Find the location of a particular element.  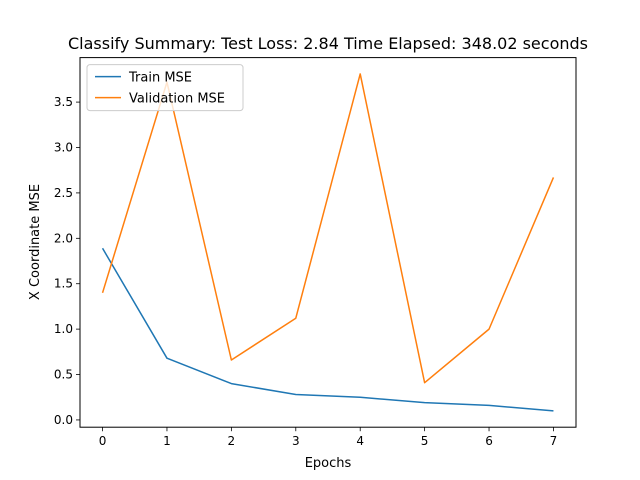

y-tick-label: 3.0 is located at coordinates (63, 148).